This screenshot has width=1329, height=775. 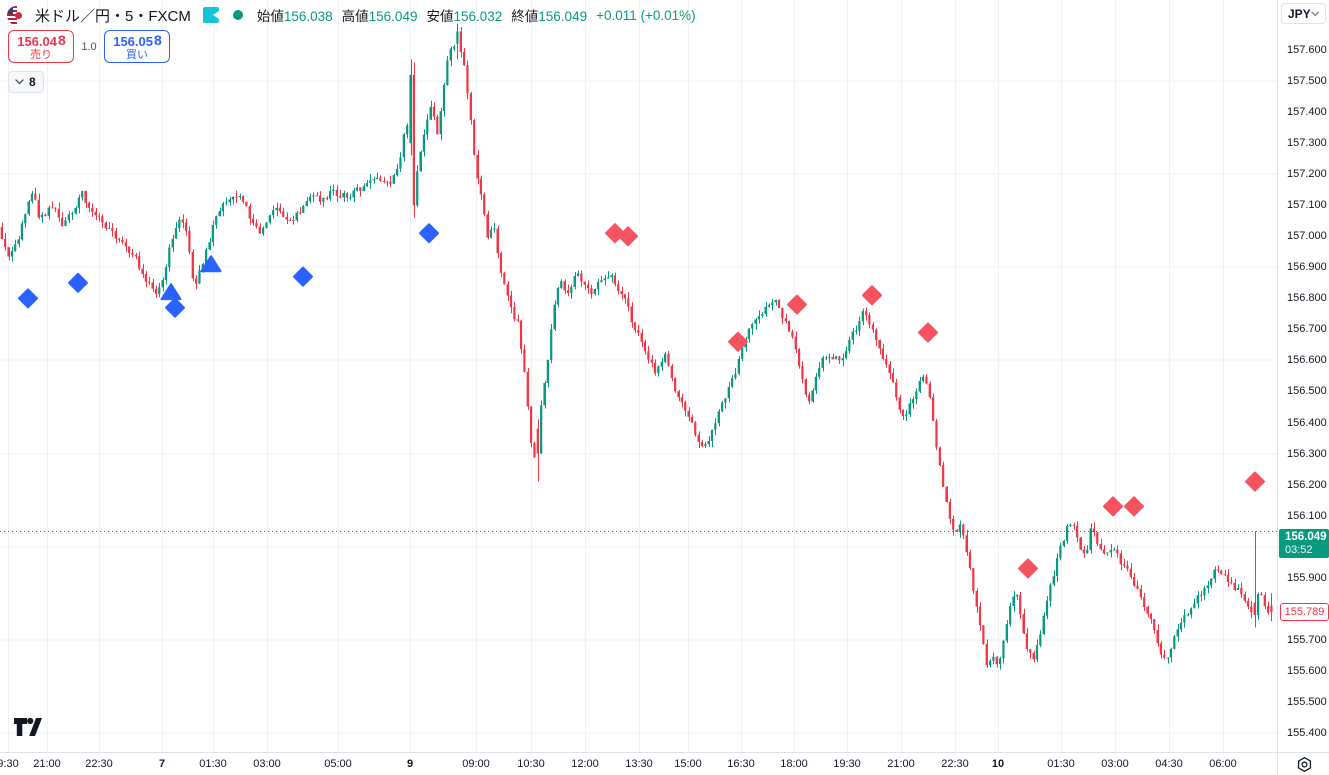 I want to click on price-tick-label: 157.000, so click(x=1307, y=236).